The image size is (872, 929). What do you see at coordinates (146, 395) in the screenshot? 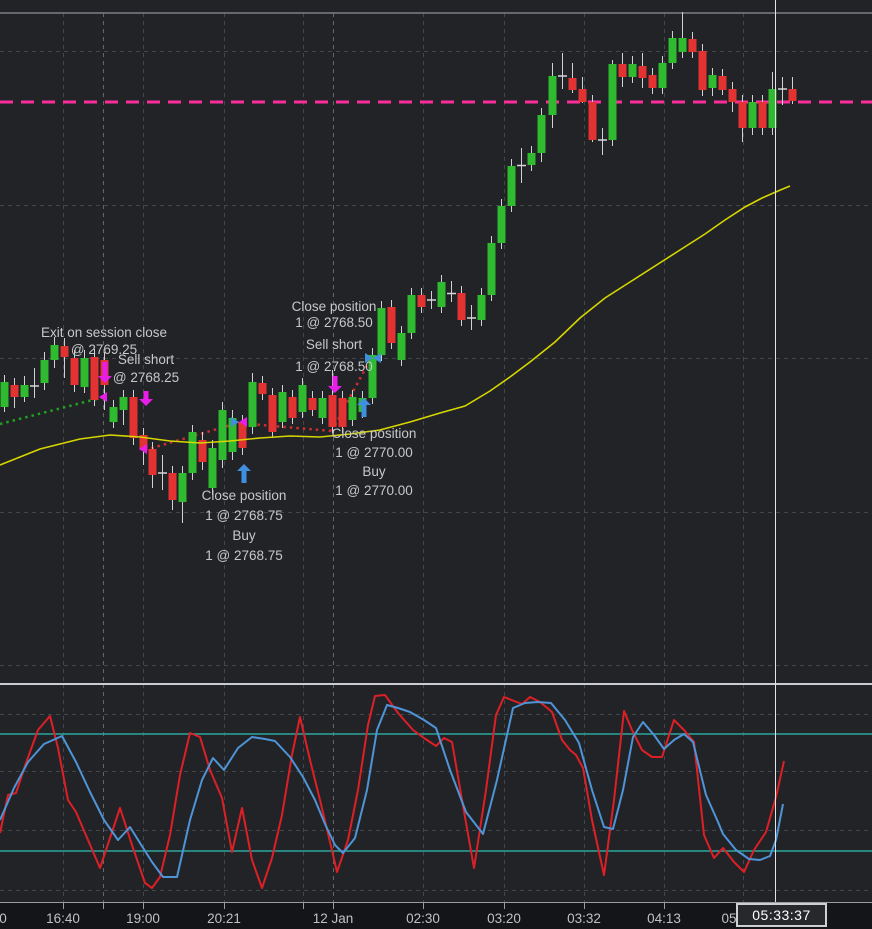
I see `sell-arrow-shaft` at bounding box center [146, 395].